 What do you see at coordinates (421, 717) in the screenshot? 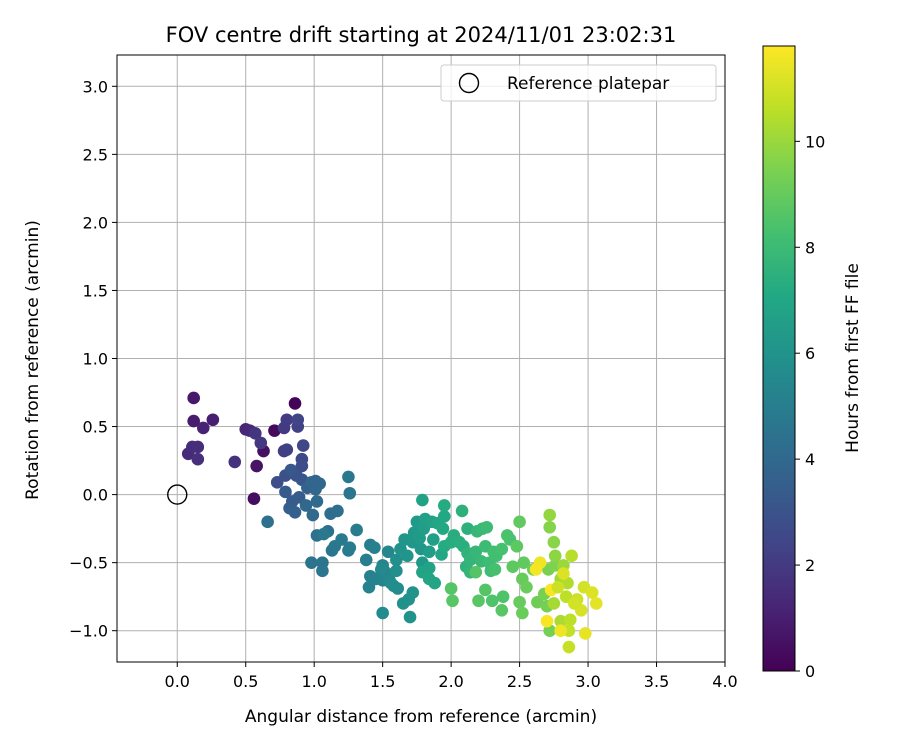
I see `x-axis-label: Angular distance from reference (arcmin)` at bounding box center [421, 717].